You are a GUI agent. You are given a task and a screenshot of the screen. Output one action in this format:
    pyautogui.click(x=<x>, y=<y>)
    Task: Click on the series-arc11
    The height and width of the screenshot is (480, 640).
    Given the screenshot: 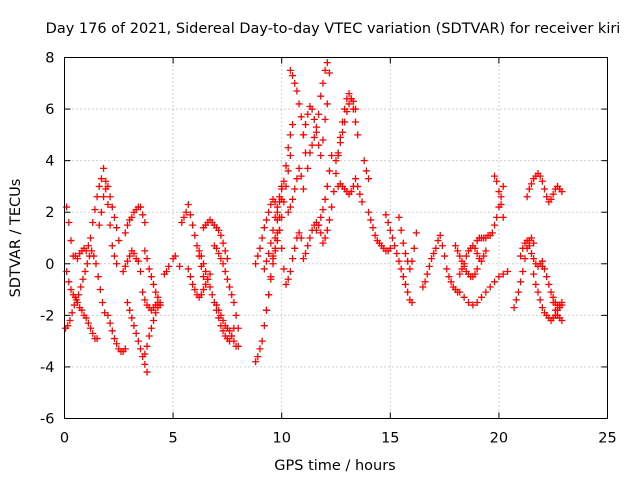 What is the action you would take?
    pyautogui.click(x=152, y=329)
    